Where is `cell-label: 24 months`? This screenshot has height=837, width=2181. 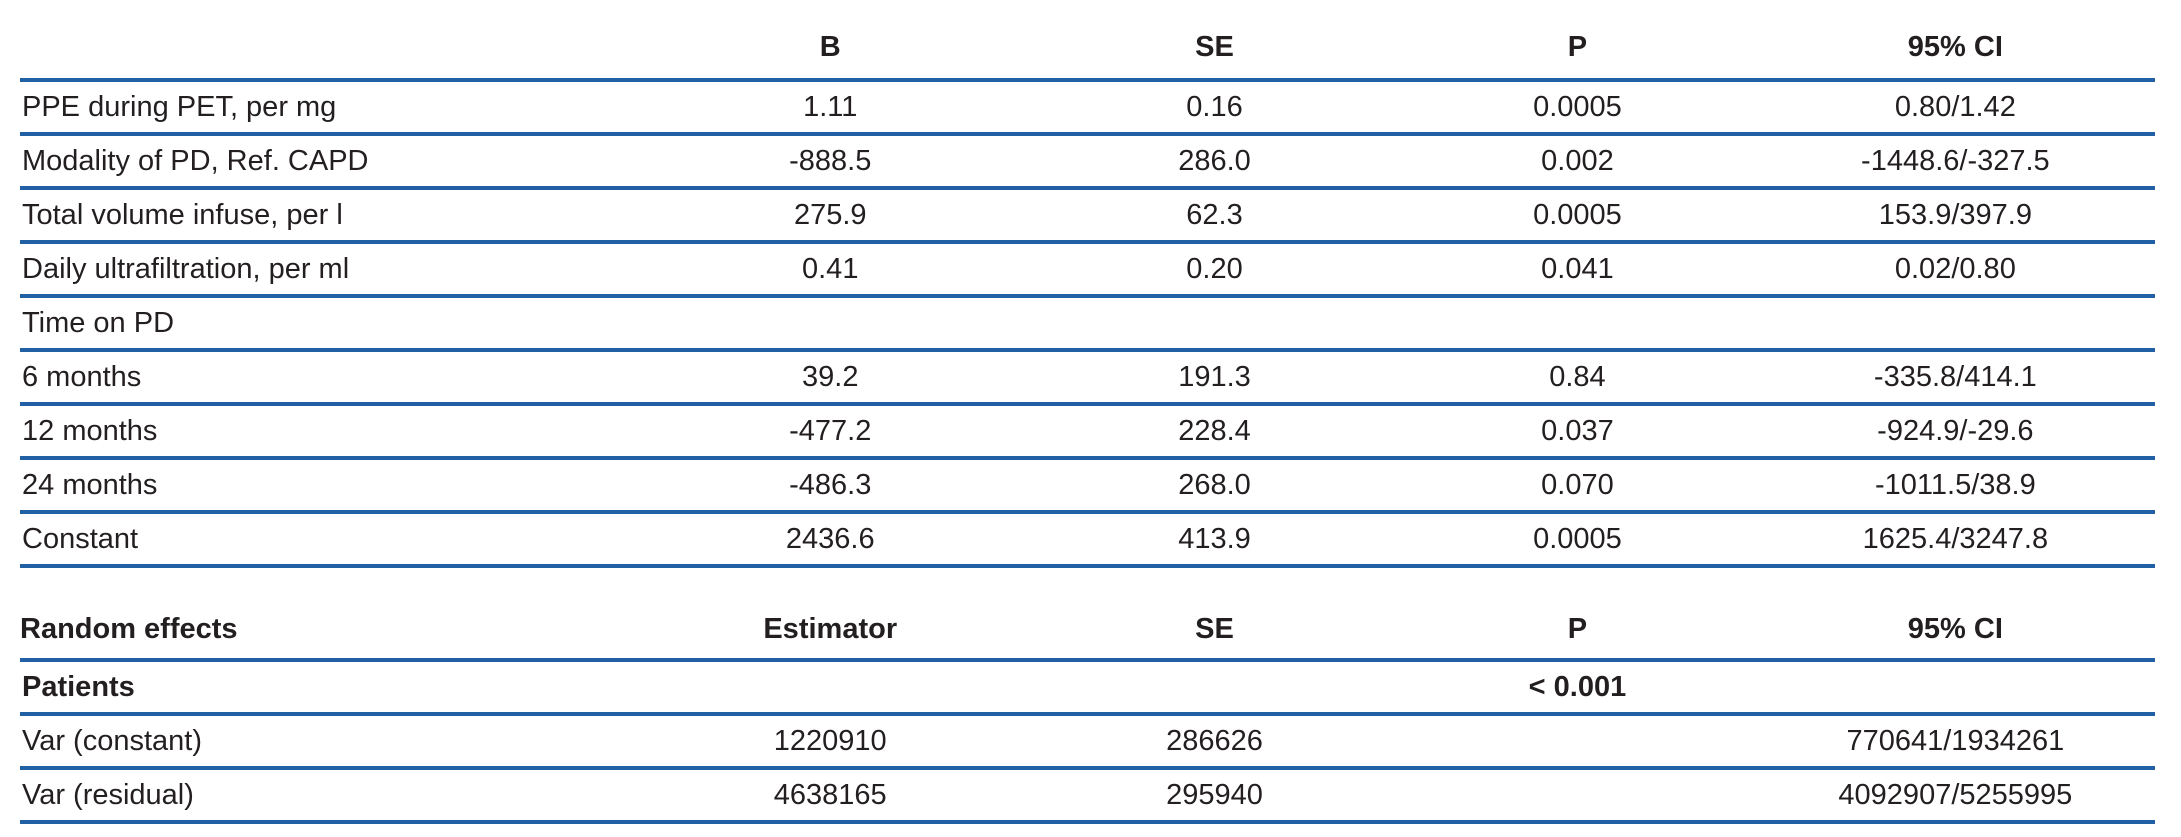
cell-label: 24 months is located at coordinates (90, 485).